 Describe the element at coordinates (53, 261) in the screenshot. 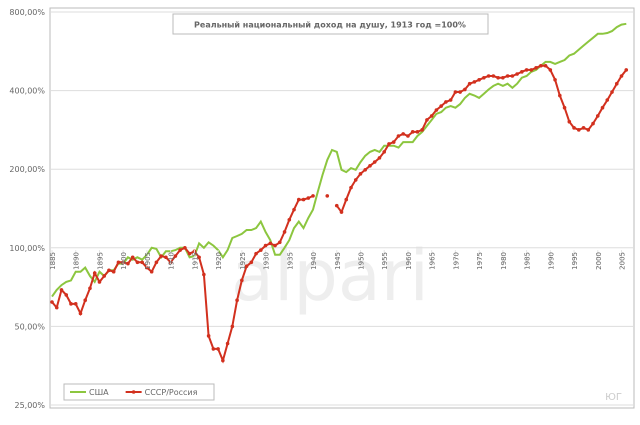

I see `x-tick-label: 1885` at that location.